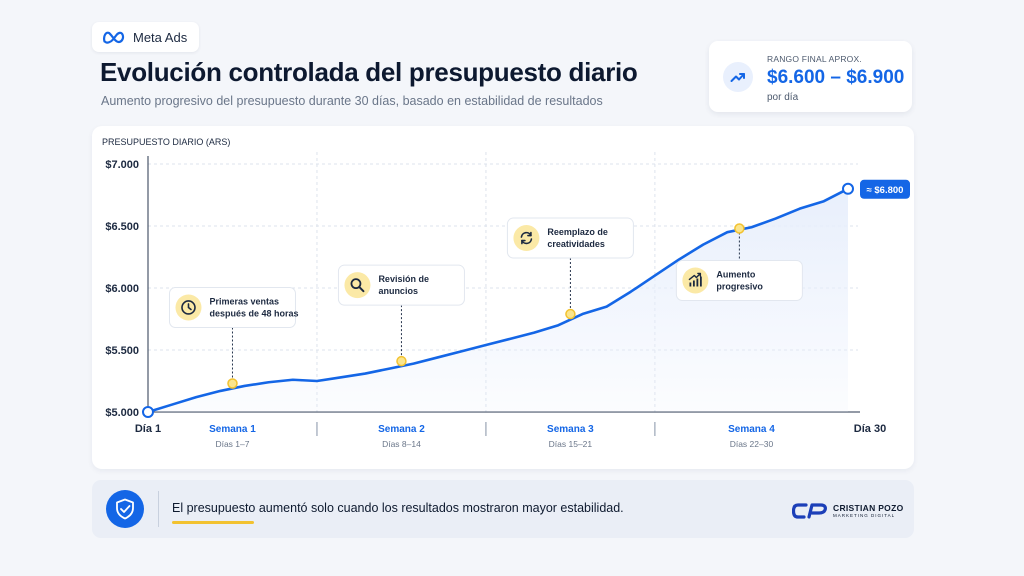 This screenshot has width=1024, height=576. I want to click on brand-subtitle: MARKETING DIGITAL, so click(864, 515).